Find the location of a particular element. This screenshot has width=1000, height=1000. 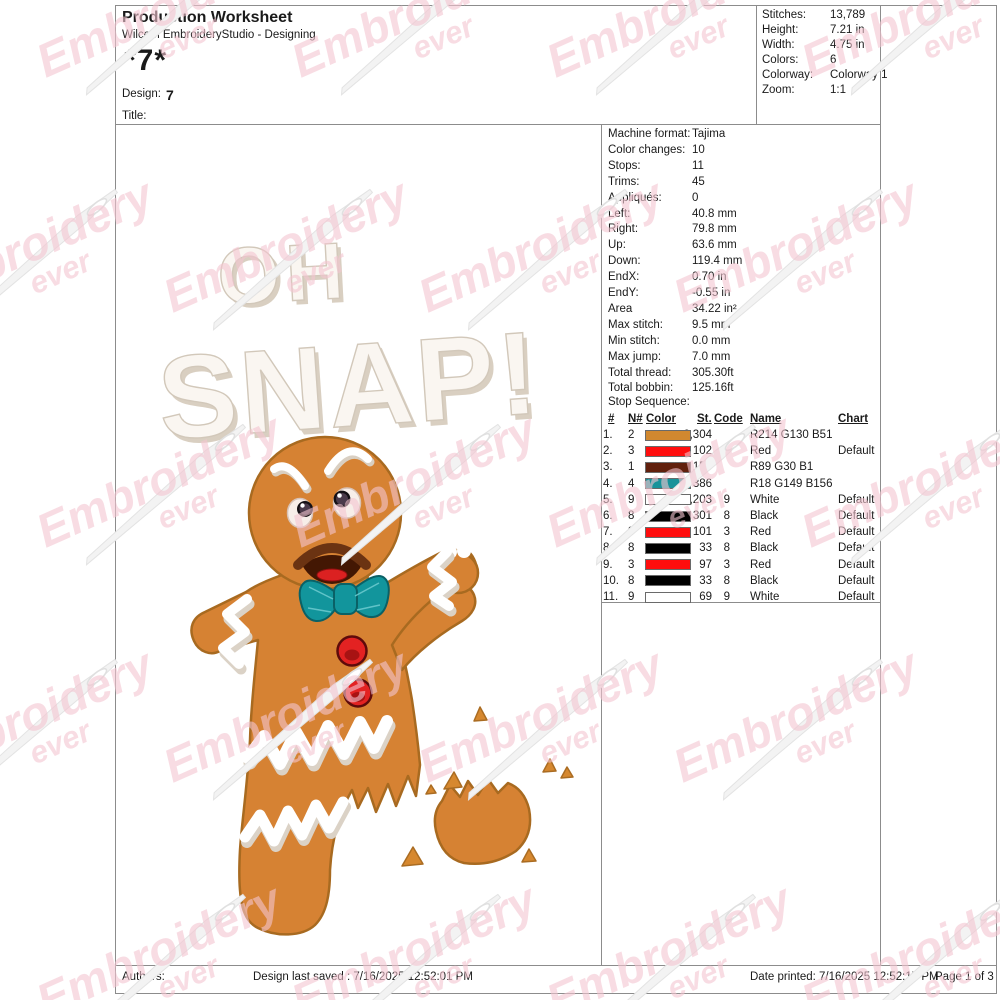

stop-row-name: R18 G149 B156 is located at coordinates (791, 483).